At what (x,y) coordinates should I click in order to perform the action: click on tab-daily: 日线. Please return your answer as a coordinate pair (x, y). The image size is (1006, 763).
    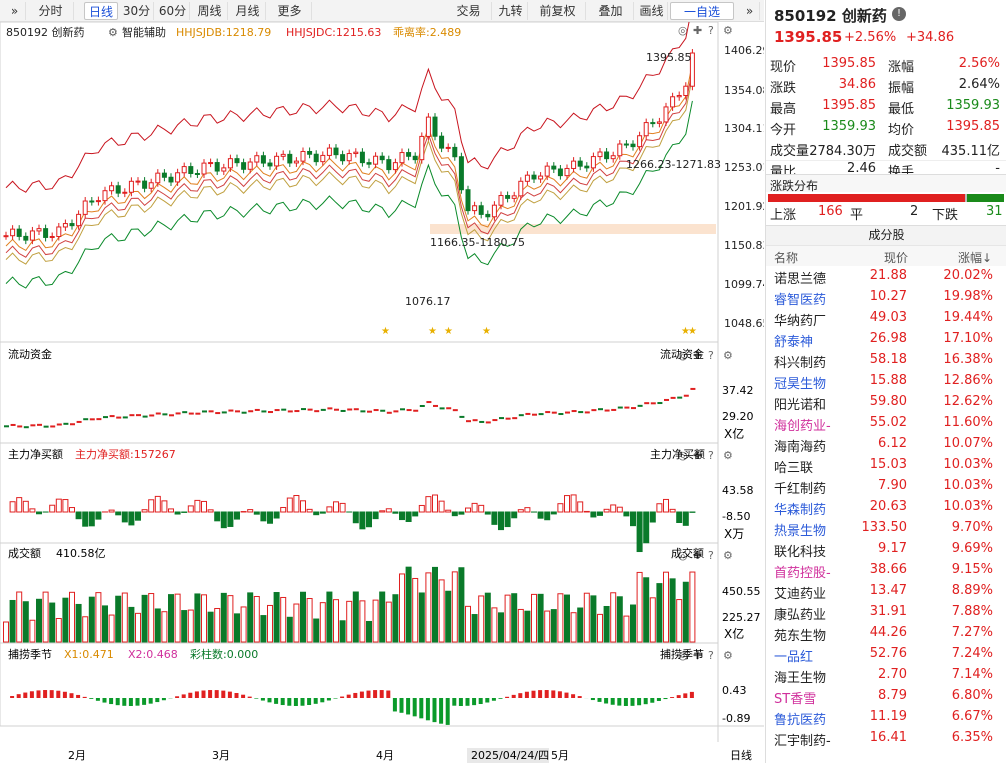
    Looking at the image, I should click on (101, 11).